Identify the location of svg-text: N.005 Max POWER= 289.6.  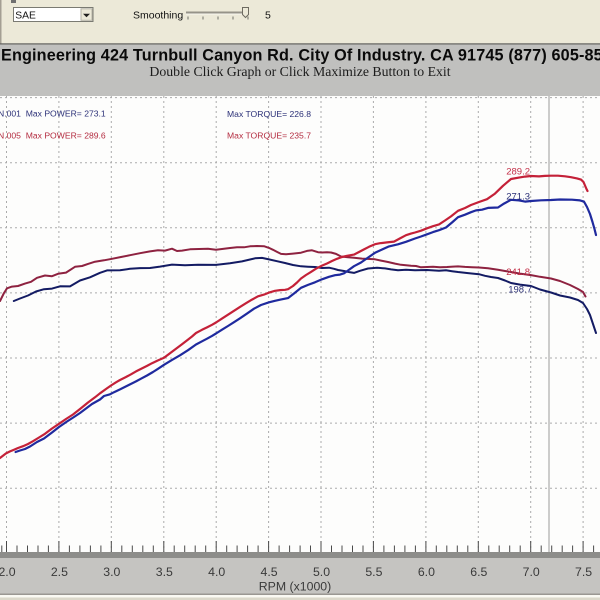
(53, 136).